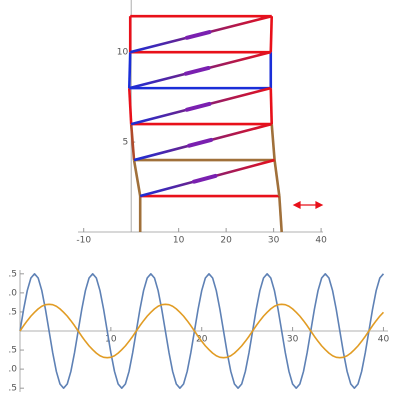  I want to click on displacement-arrow, so click(308, 205).